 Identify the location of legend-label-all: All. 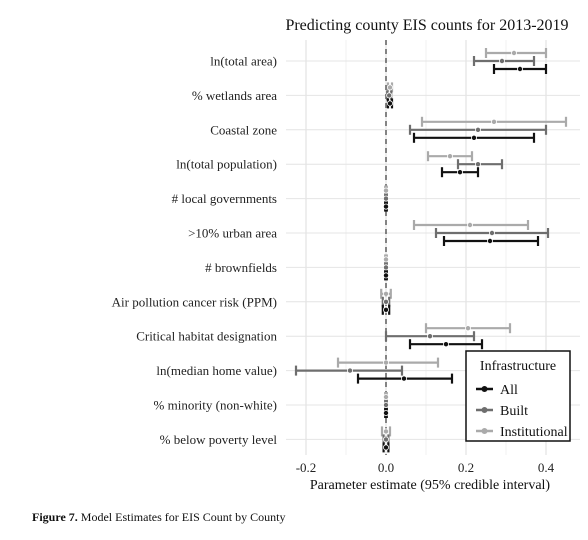
(509, 390).